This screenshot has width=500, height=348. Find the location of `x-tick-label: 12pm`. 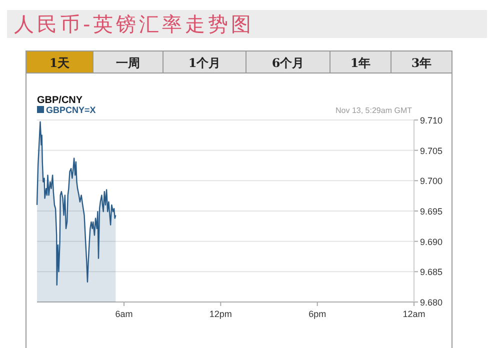

x-tick-label: 12pm is located at coordinates (220, 314).